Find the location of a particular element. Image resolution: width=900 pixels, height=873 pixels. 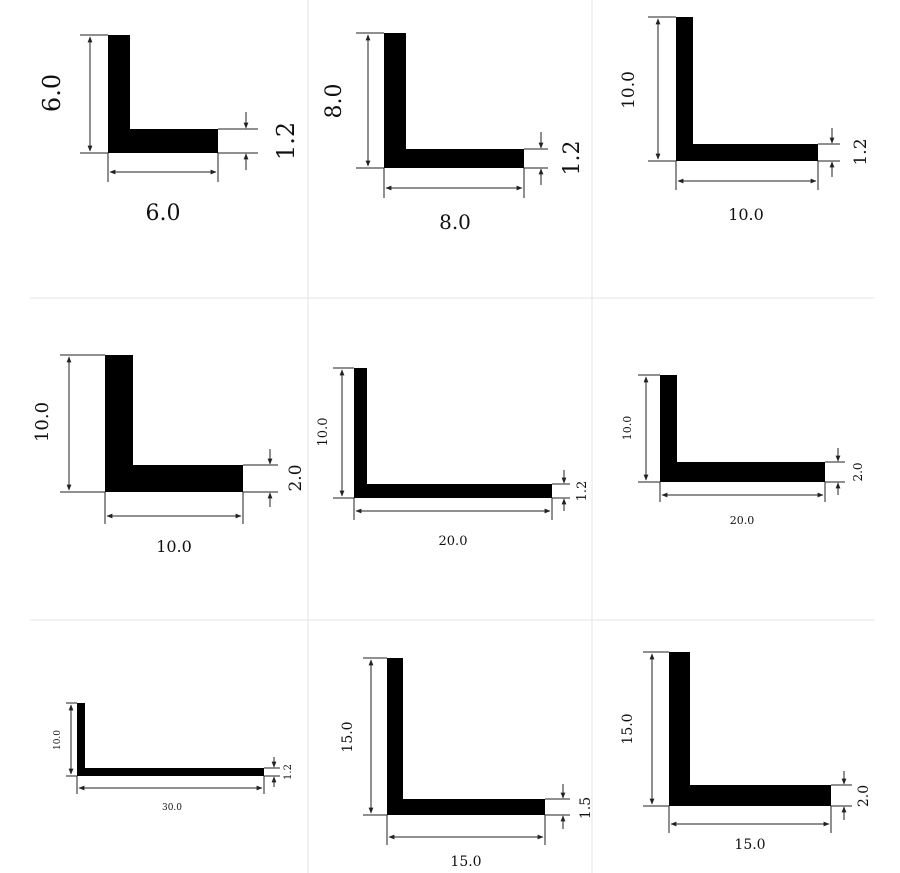

horizontal-leg-label: 8.0 is located at coordinates (455, 222).